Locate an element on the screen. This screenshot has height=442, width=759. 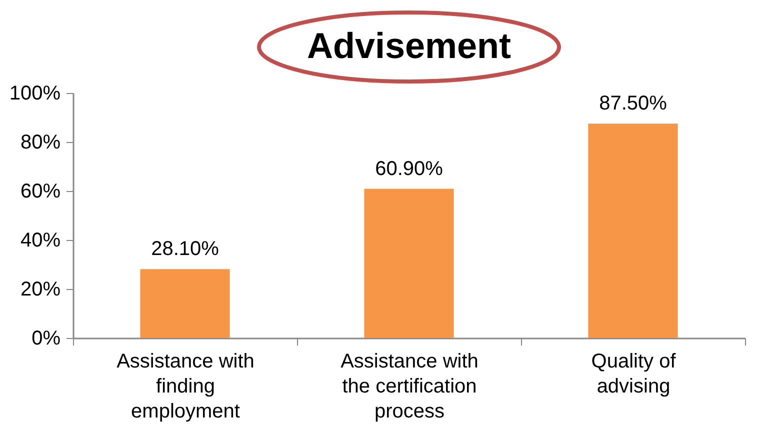
y-tick-label: 80% is located at coordinates (40, 143).